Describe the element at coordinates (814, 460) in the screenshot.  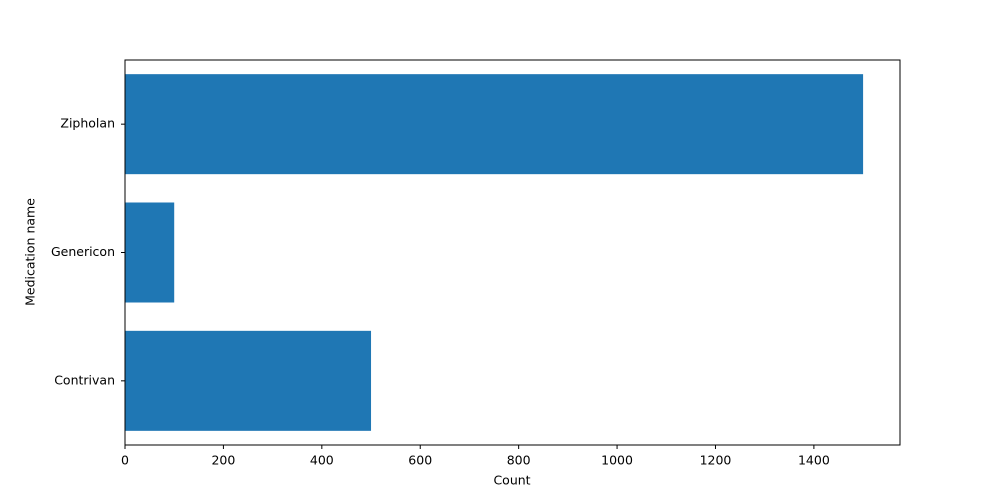
I see `x-tick-label: 1400` at that location.